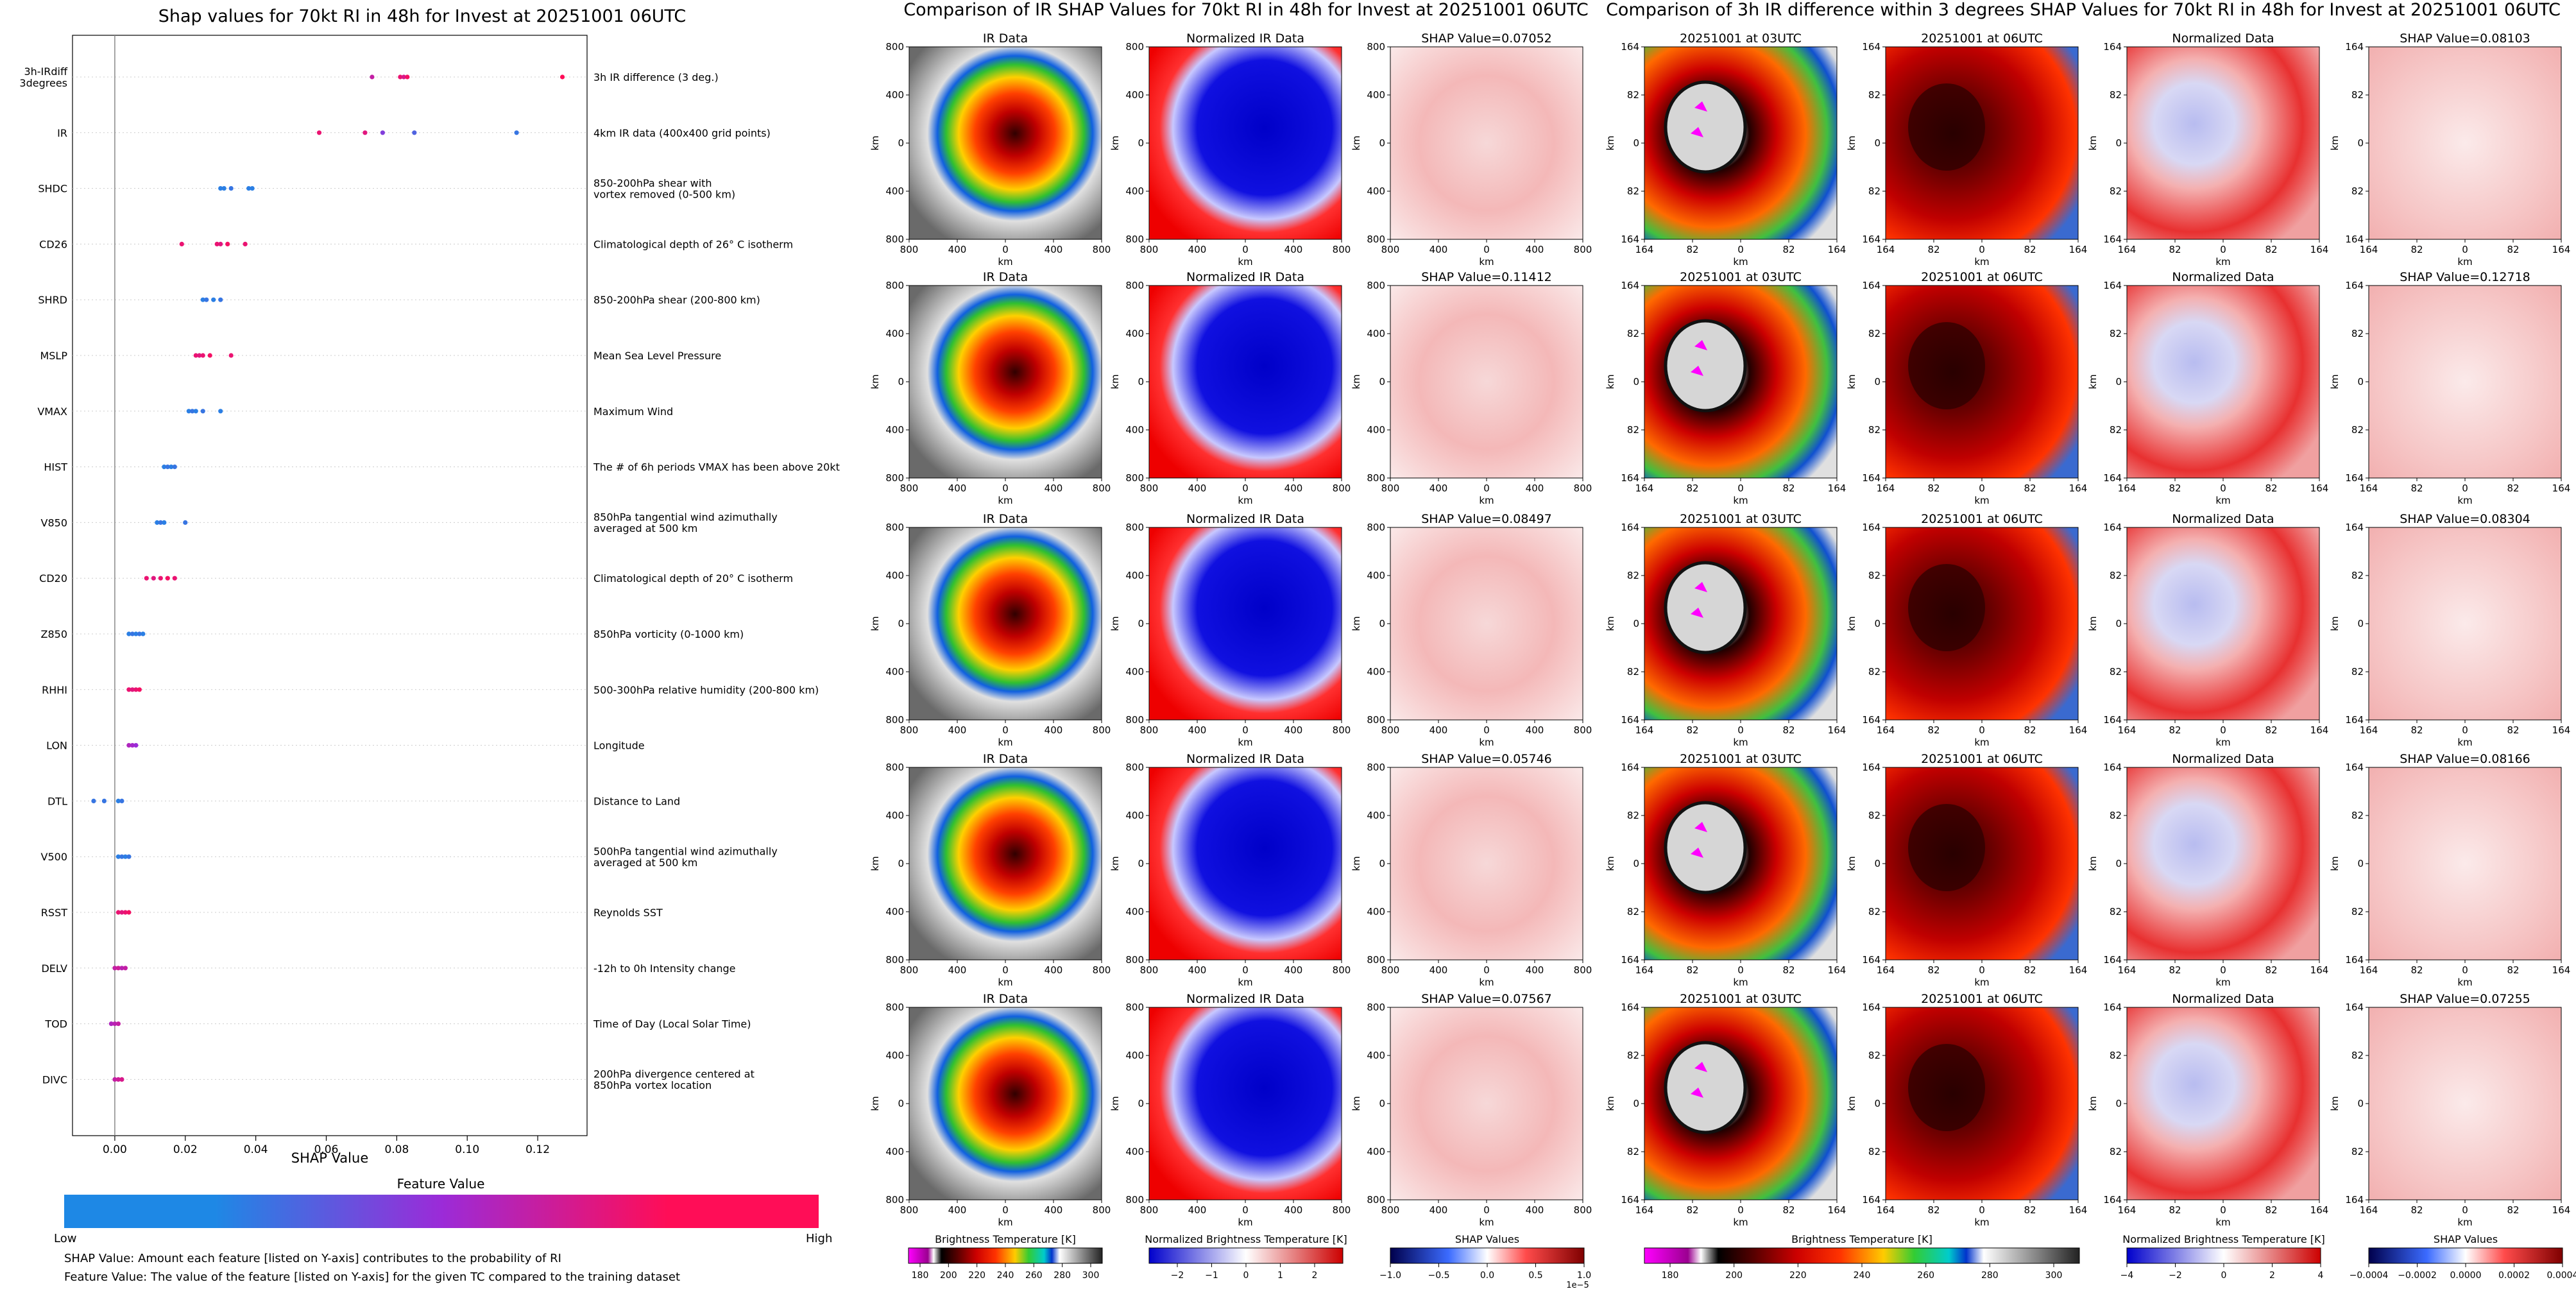 The width and height of the screenshot is (2576, 1289). Describe the element at coordinates (1439, 1275) in the screenshot. I see `colorbar-tick-label: −0.5` at that location.